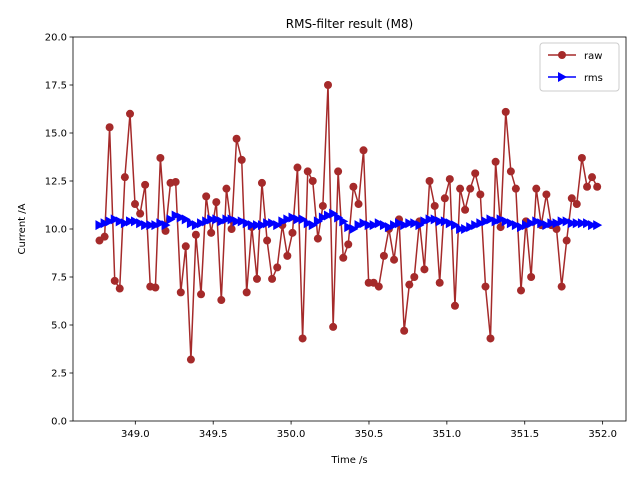 The image size is (640, 480). Describe the element at coordinates (349, 24) in the screenshot. I see `chart-title: RMS-filter result (M8)` at that location.